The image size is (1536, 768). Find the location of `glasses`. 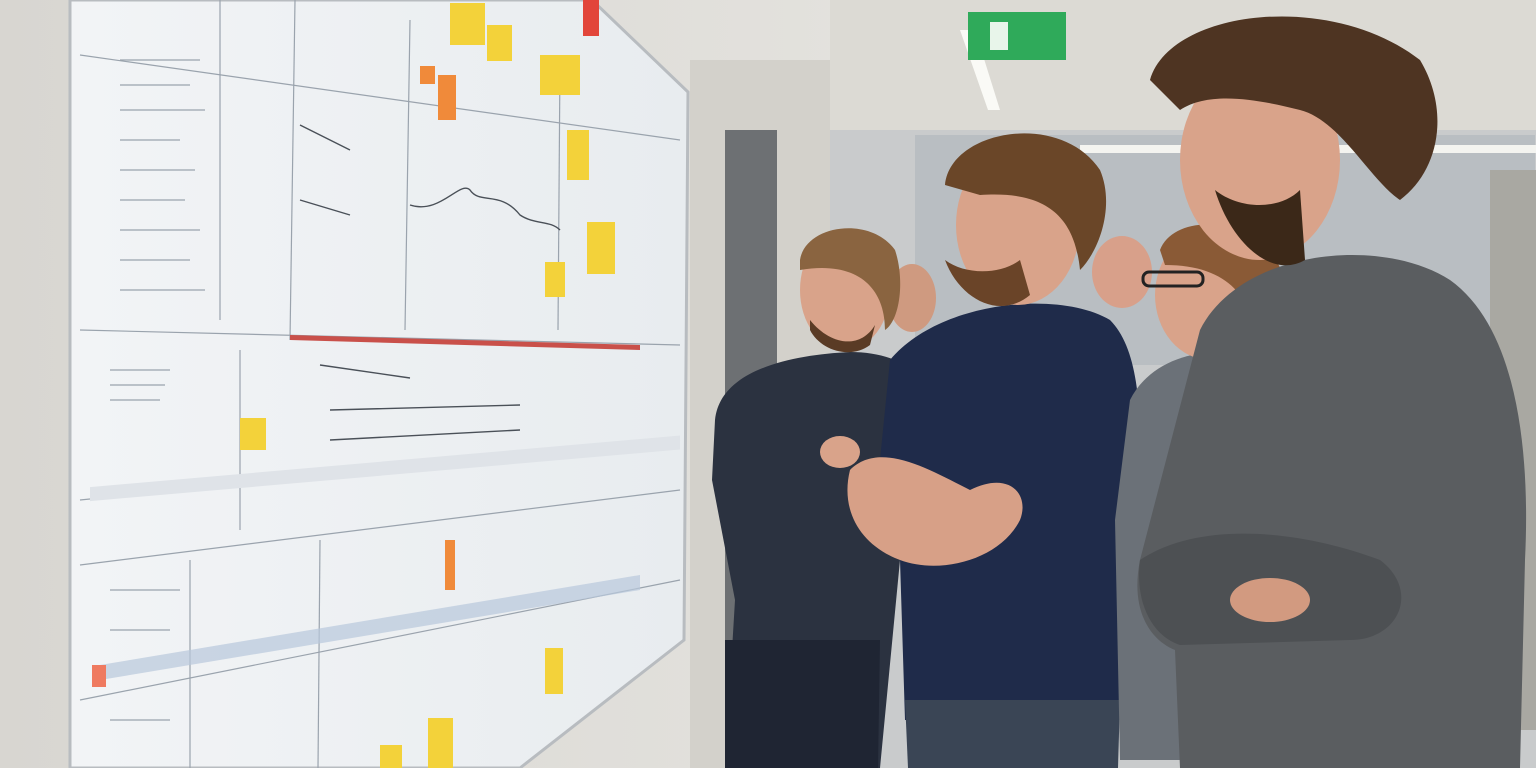

glasses is located at coordinates (1173, 279).